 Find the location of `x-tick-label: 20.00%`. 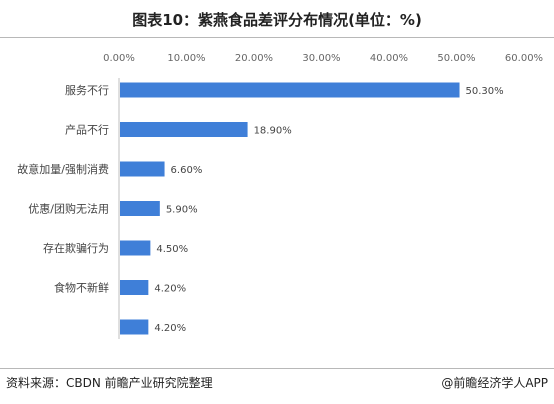

x-tick-label: 20.00% is located at coordinates (254, 58).